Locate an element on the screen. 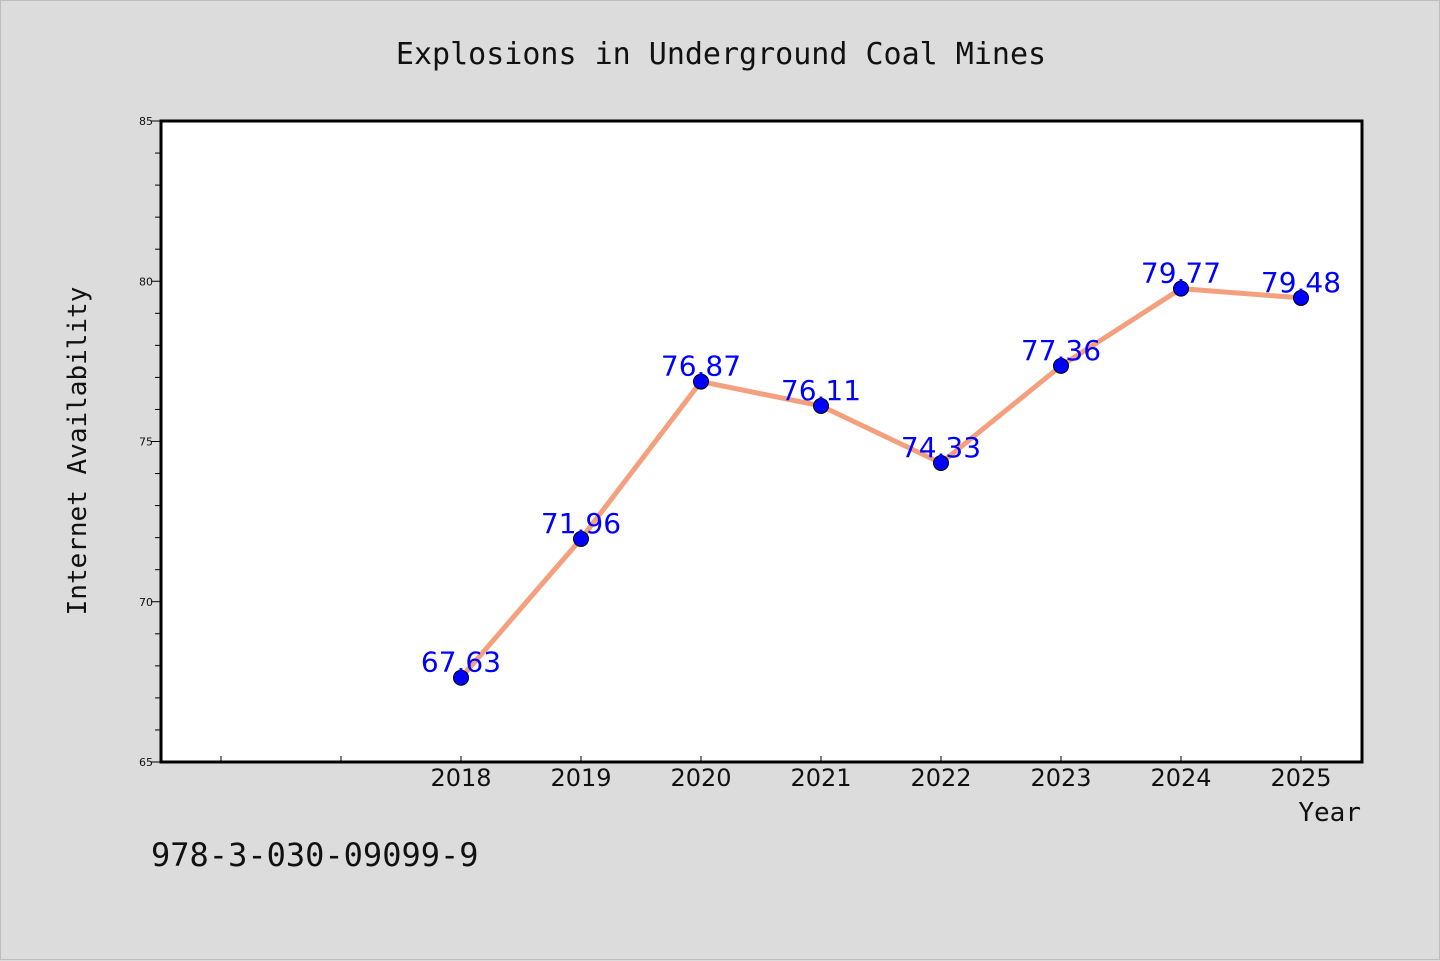 Image resolution: width=1440 pixels, height=961 pixels. x-tick-label: 2020 is located at coordinates (700, 778).